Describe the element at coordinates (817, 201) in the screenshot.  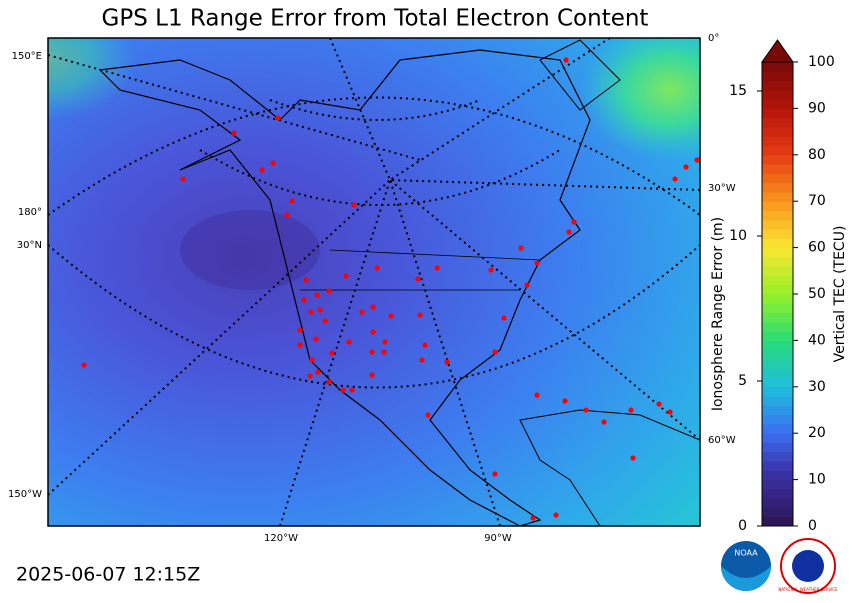
I see `colorbar-tick-label: 70` at that location.